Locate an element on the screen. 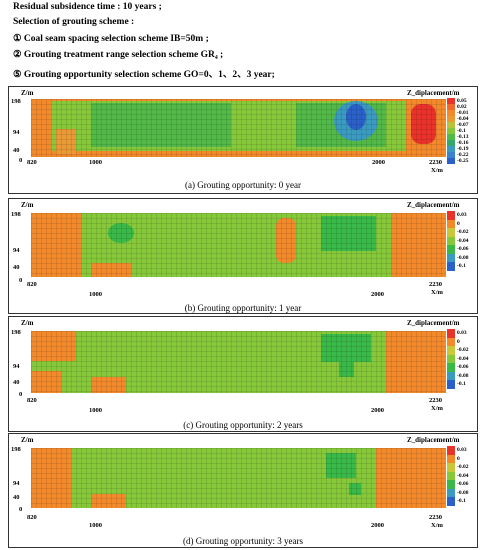 This screenshot has width=486, height=550. contour-plot-d is located at coordinates (238, 478).